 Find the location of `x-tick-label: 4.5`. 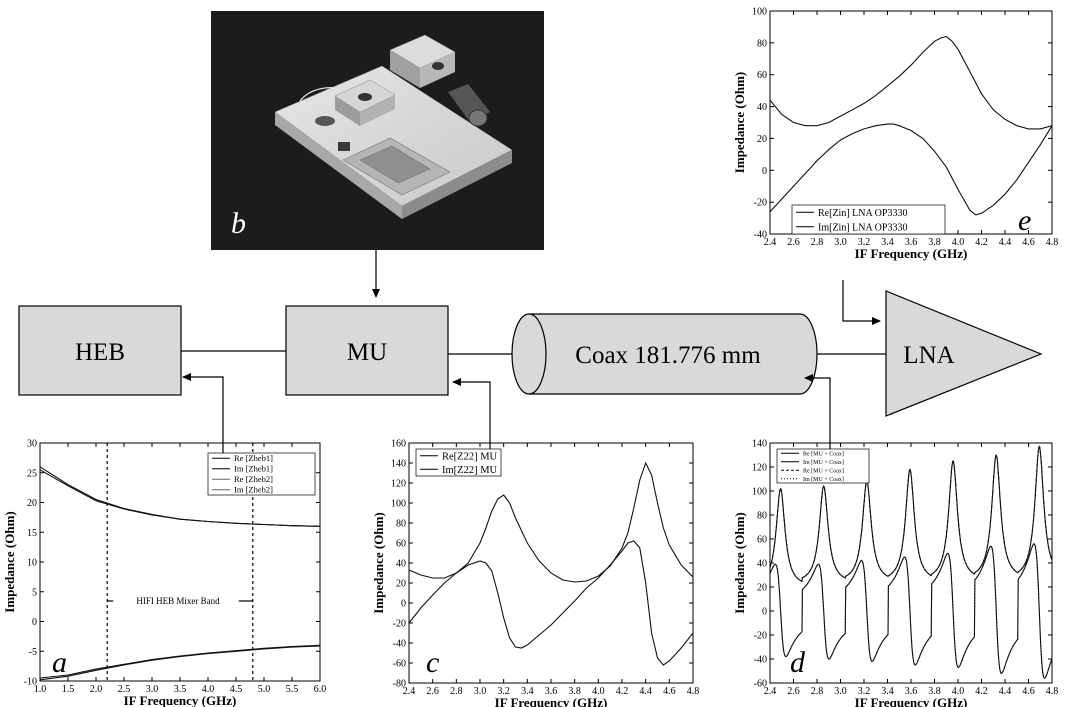

x-tick-label: 4.5 is located at coordinates (236, 689).